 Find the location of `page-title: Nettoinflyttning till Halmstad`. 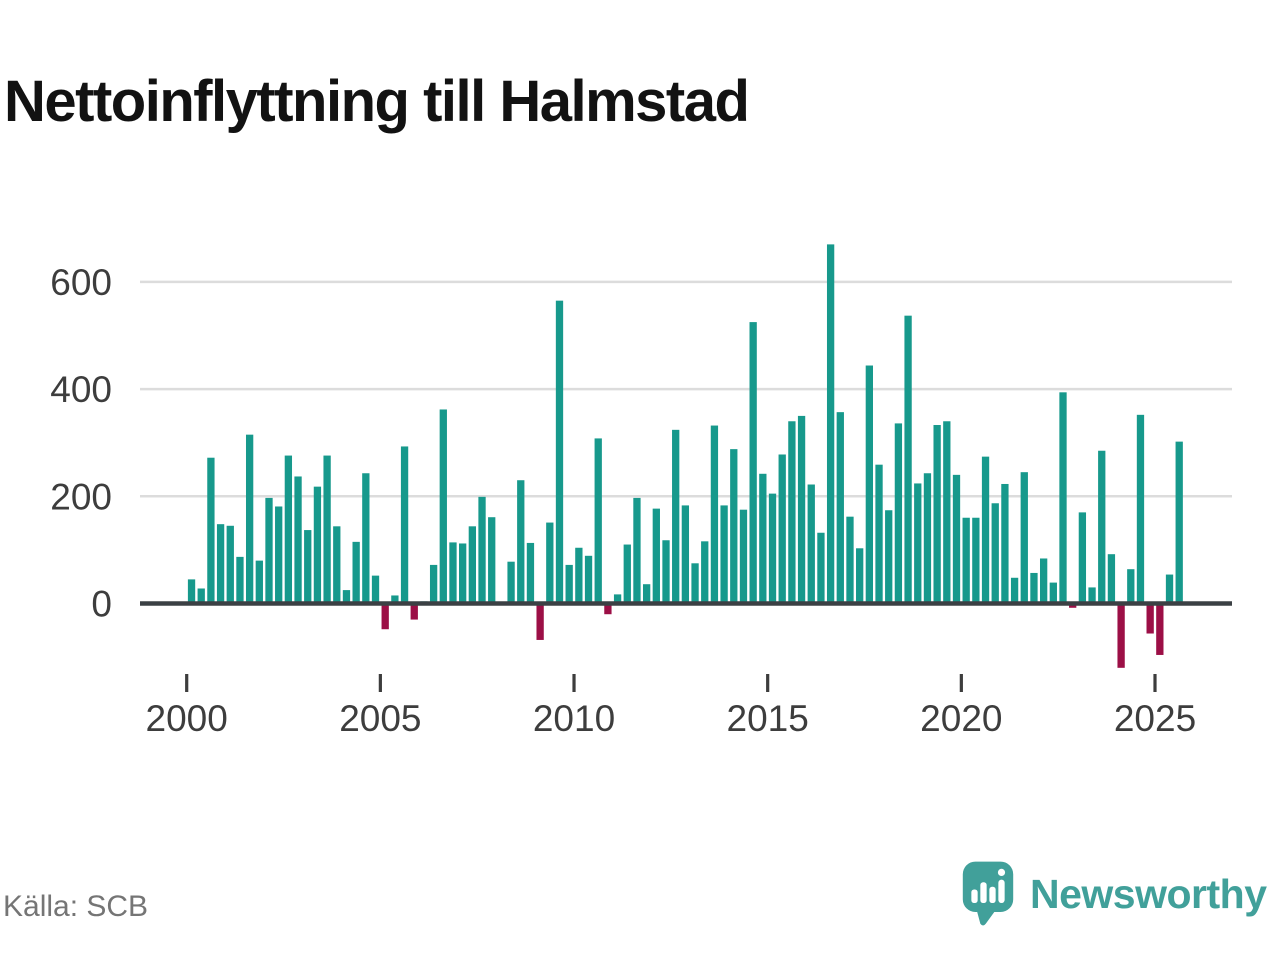

page-title: Nettoinflyttning till Halmstad is located at coordinates (377, 101).